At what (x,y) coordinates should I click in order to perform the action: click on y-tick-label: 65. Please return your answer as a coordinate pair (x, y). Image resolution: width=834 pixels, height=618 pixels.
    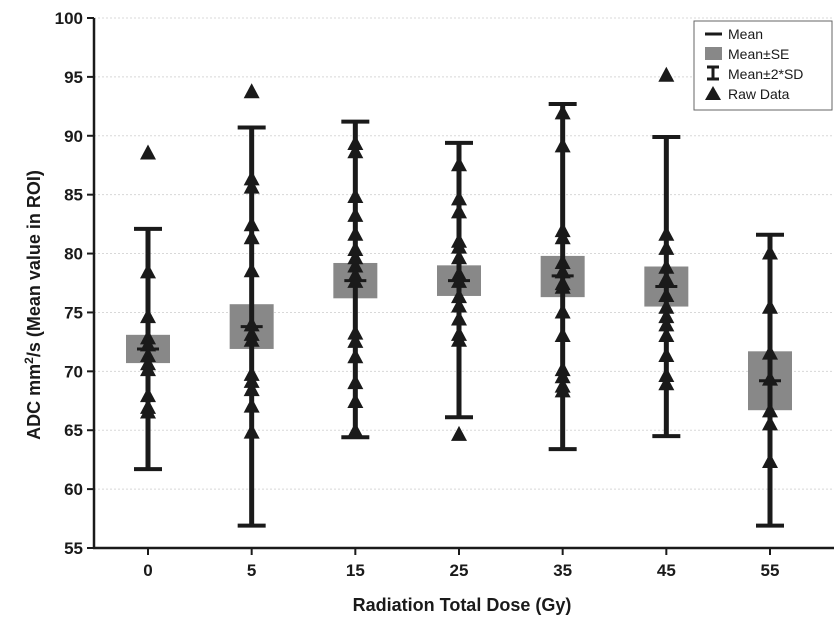
    Looking at the image, I should click on (73, 430).